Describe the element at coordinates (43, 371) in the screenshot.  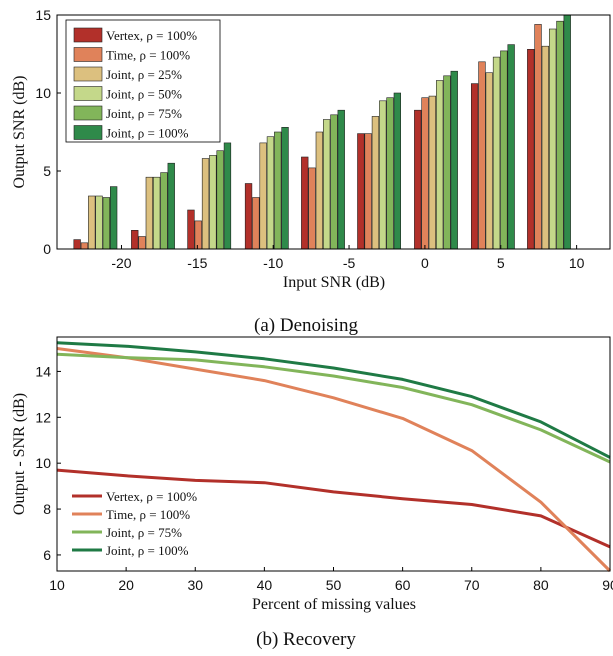
I see `y-tick-label-14: 14` at that location.